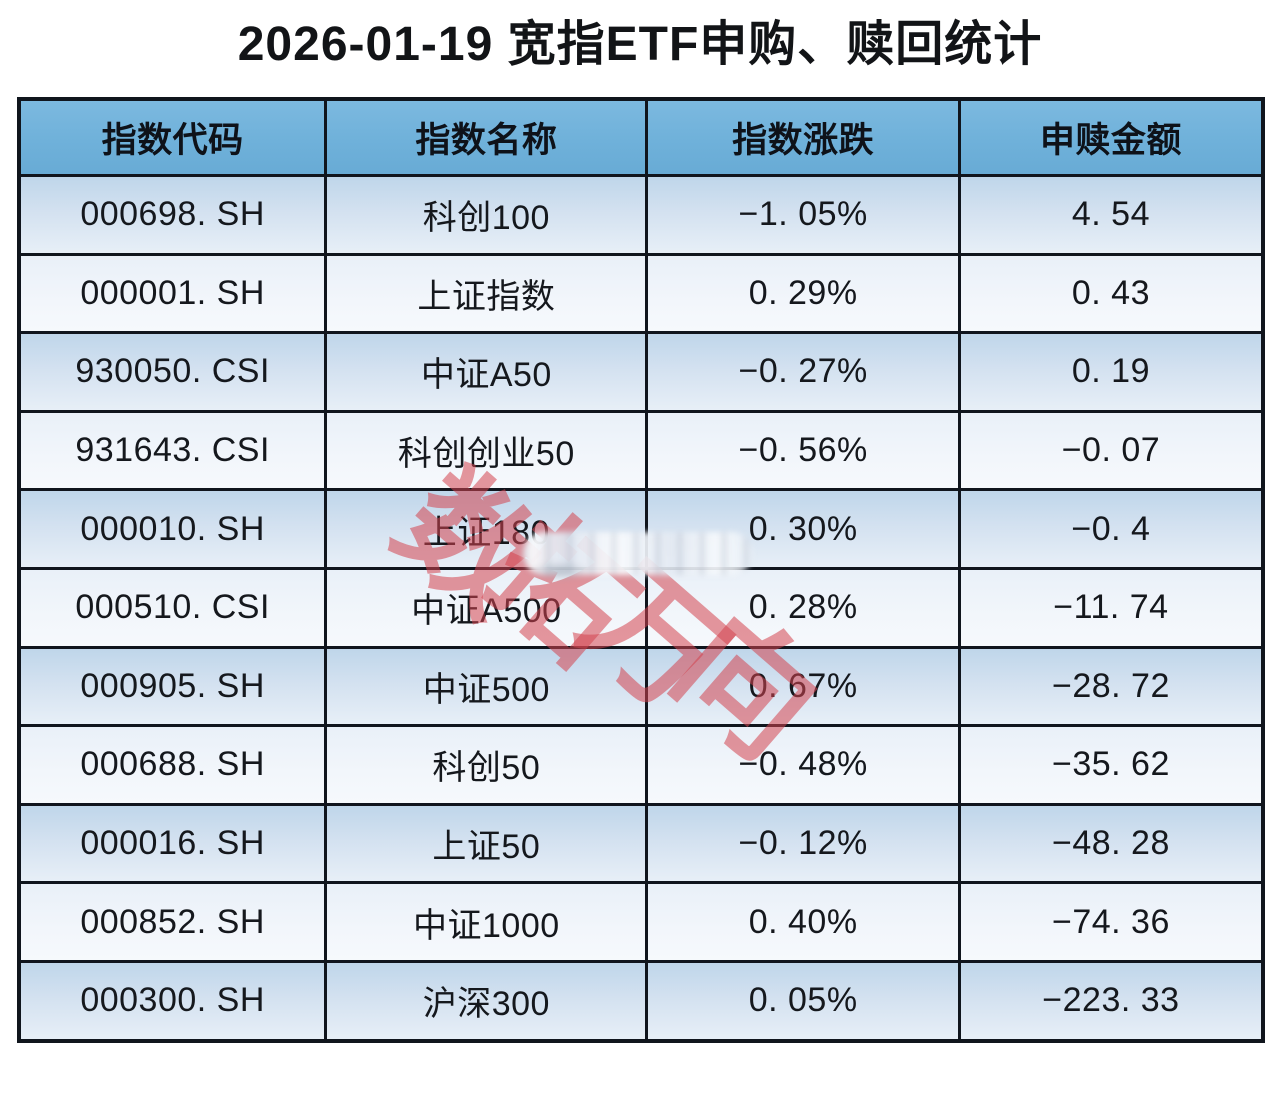  What do you see at coordinates (174, 293) in the screenshot?
I see `index-code-cell: 000001. SH` at bounding box center [174, 293].